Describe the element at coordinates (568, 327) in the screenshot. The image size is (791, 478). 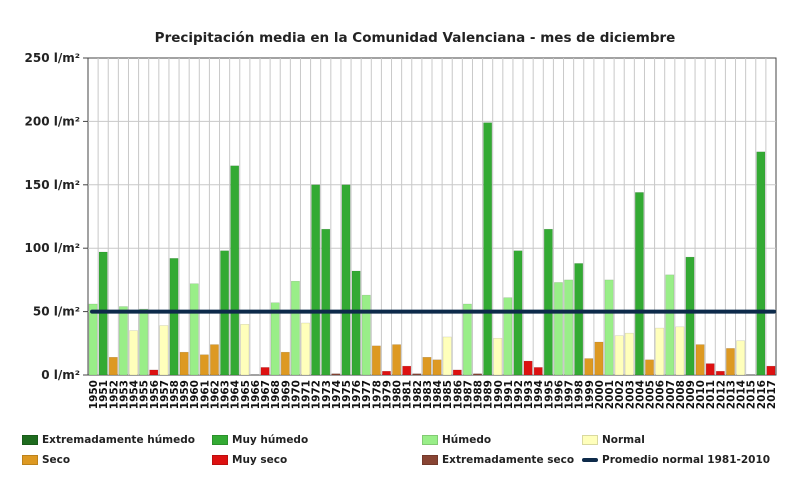
I see `bar-1997` at that location.